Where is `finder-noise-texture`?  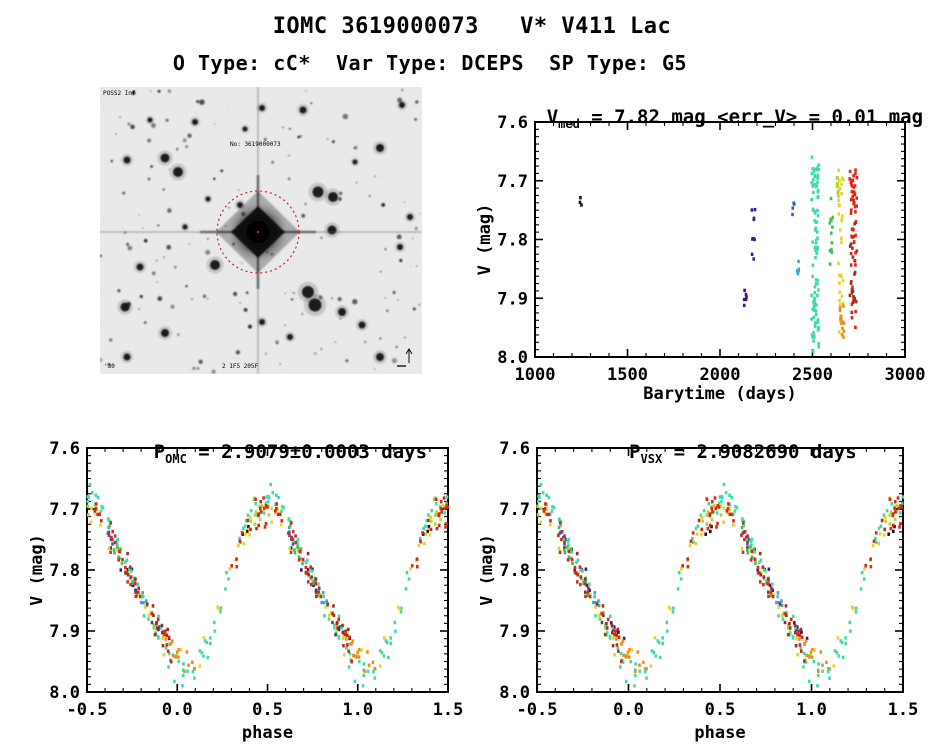 finder-noise-texture is located at coordinates (259, 230).